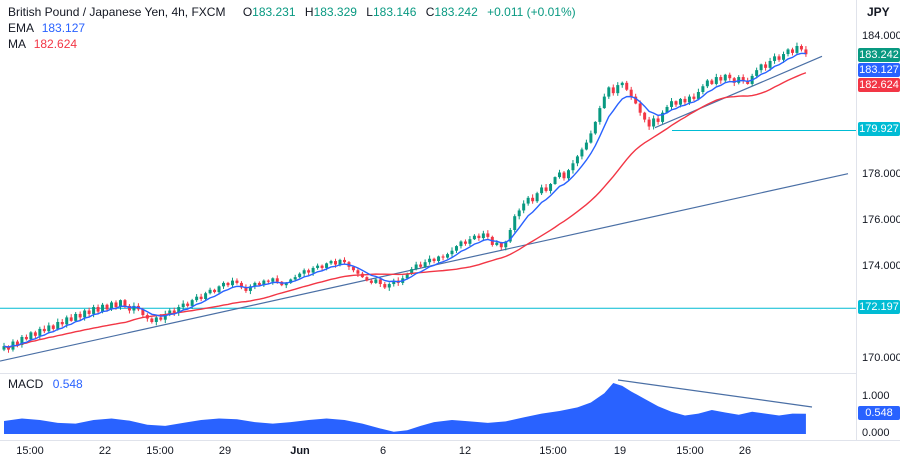  I want to click on macd-axis-label: 0.000, so click(876, 433).